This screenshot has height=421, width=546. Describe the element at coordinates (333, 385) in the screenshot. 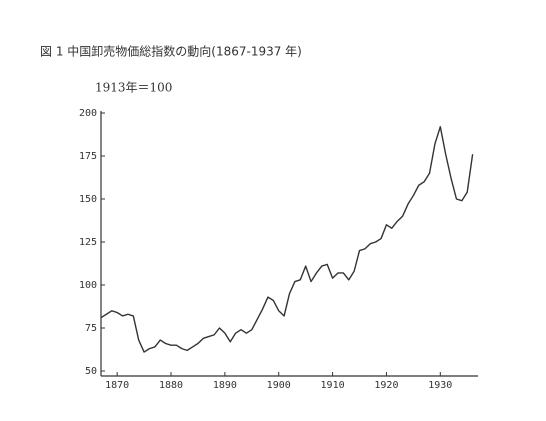

I see `x-tick-label: 1910` at that location.